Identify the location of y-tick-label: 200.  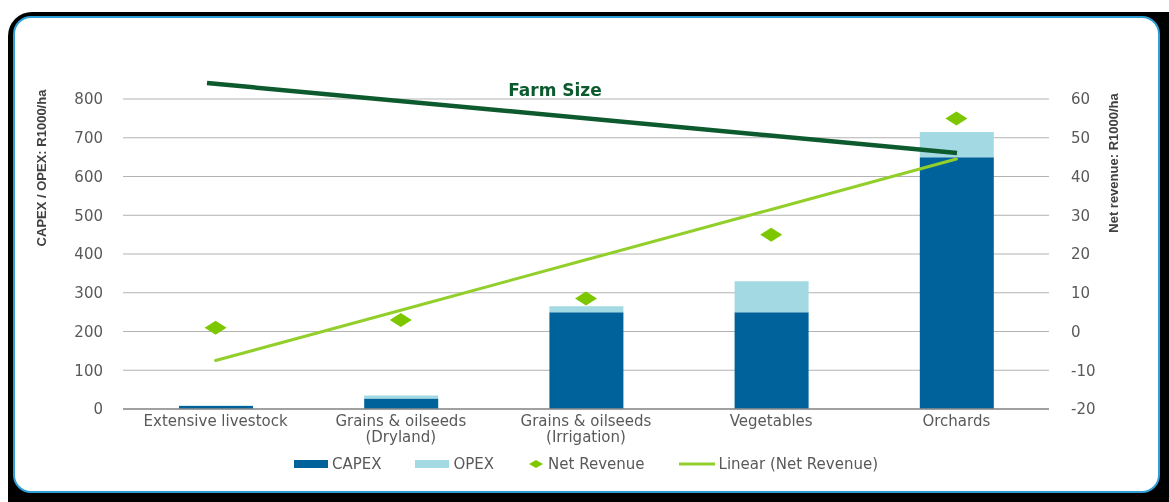
(88, 331).